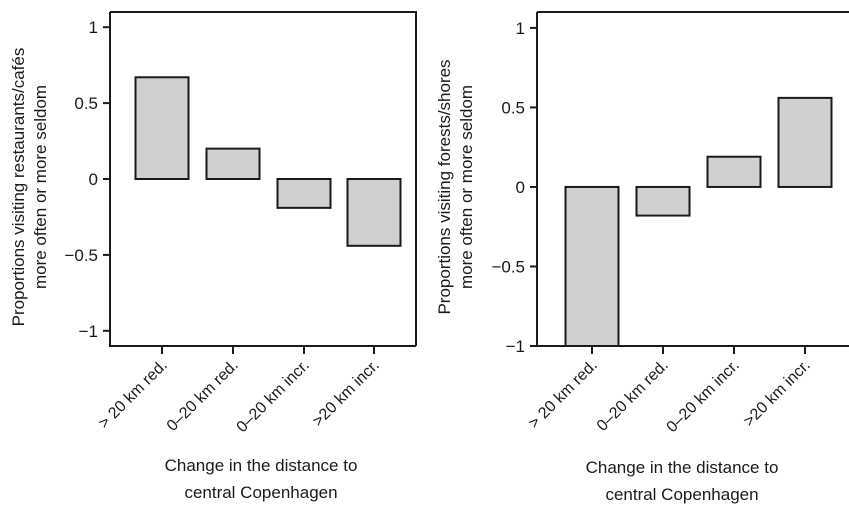  Describe the element at coordinates (18, 187) in the screenshot. I see `y-axis-title-line1: Proportions visiting restaurants/cafés` at that location.